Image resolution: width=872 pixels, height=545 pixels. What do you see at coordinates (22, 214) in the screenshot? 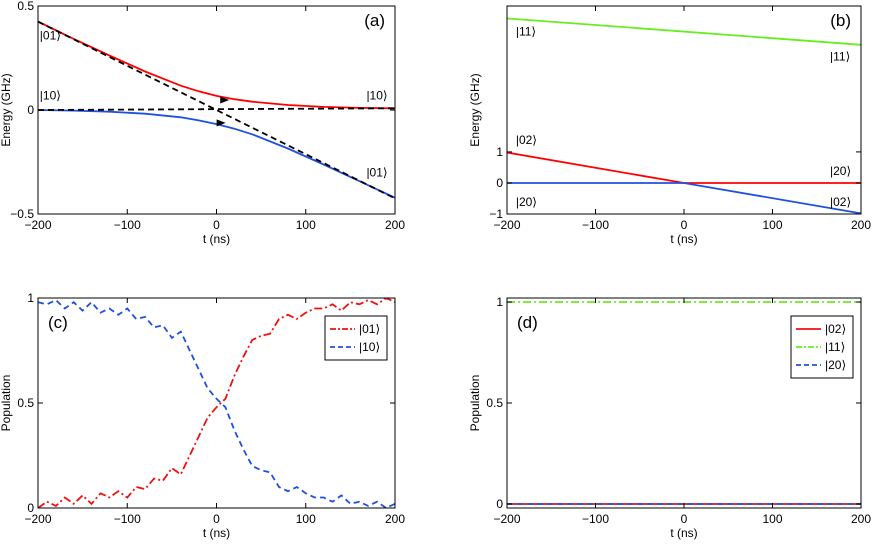
I see `y-tick-label: −0.5` at bounding box center [22, 214].